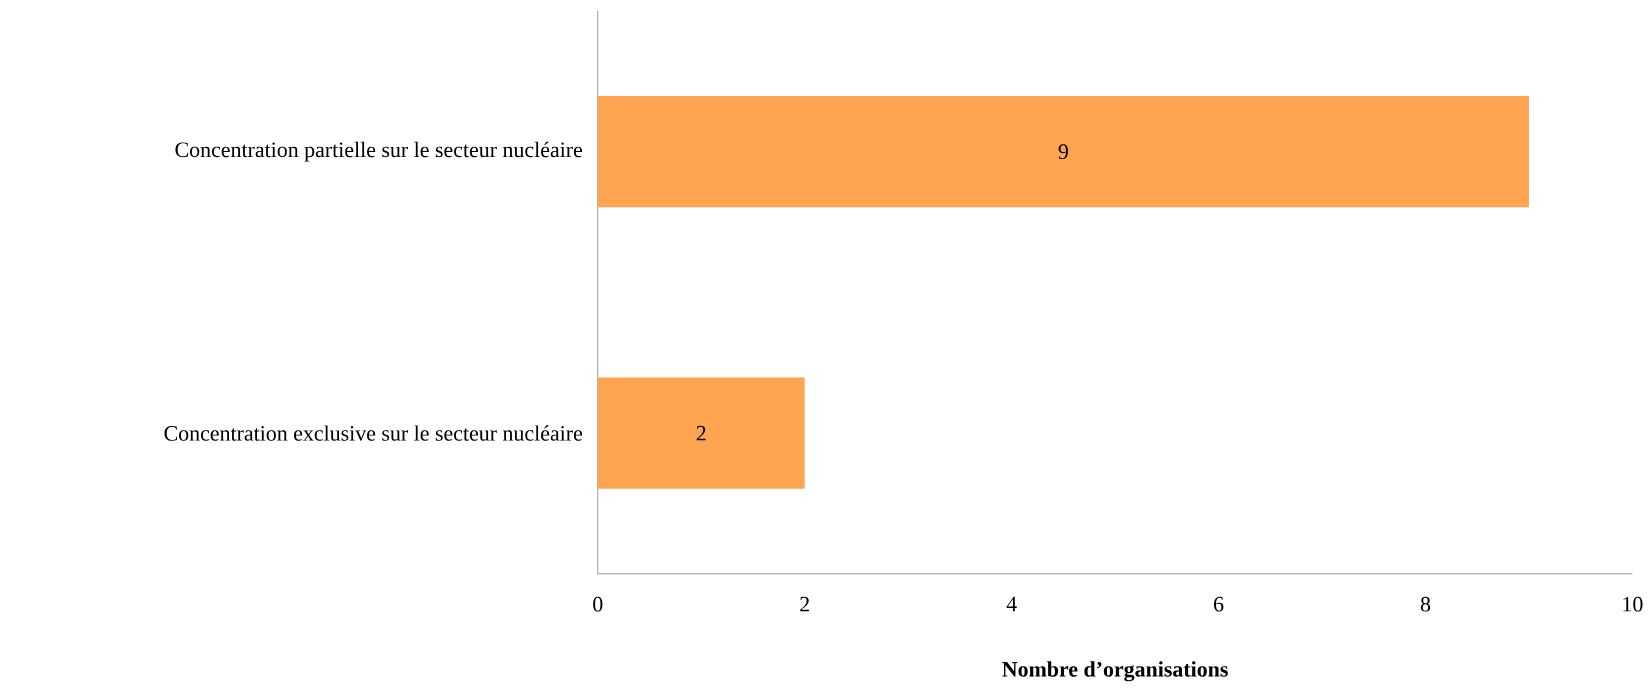 The image size is (1650, 688). Describe the element at coordinates (379, 151) in the screenshot. I see `y-tick-label: Concentration partielle sur le secteur nucléaire` at that location.